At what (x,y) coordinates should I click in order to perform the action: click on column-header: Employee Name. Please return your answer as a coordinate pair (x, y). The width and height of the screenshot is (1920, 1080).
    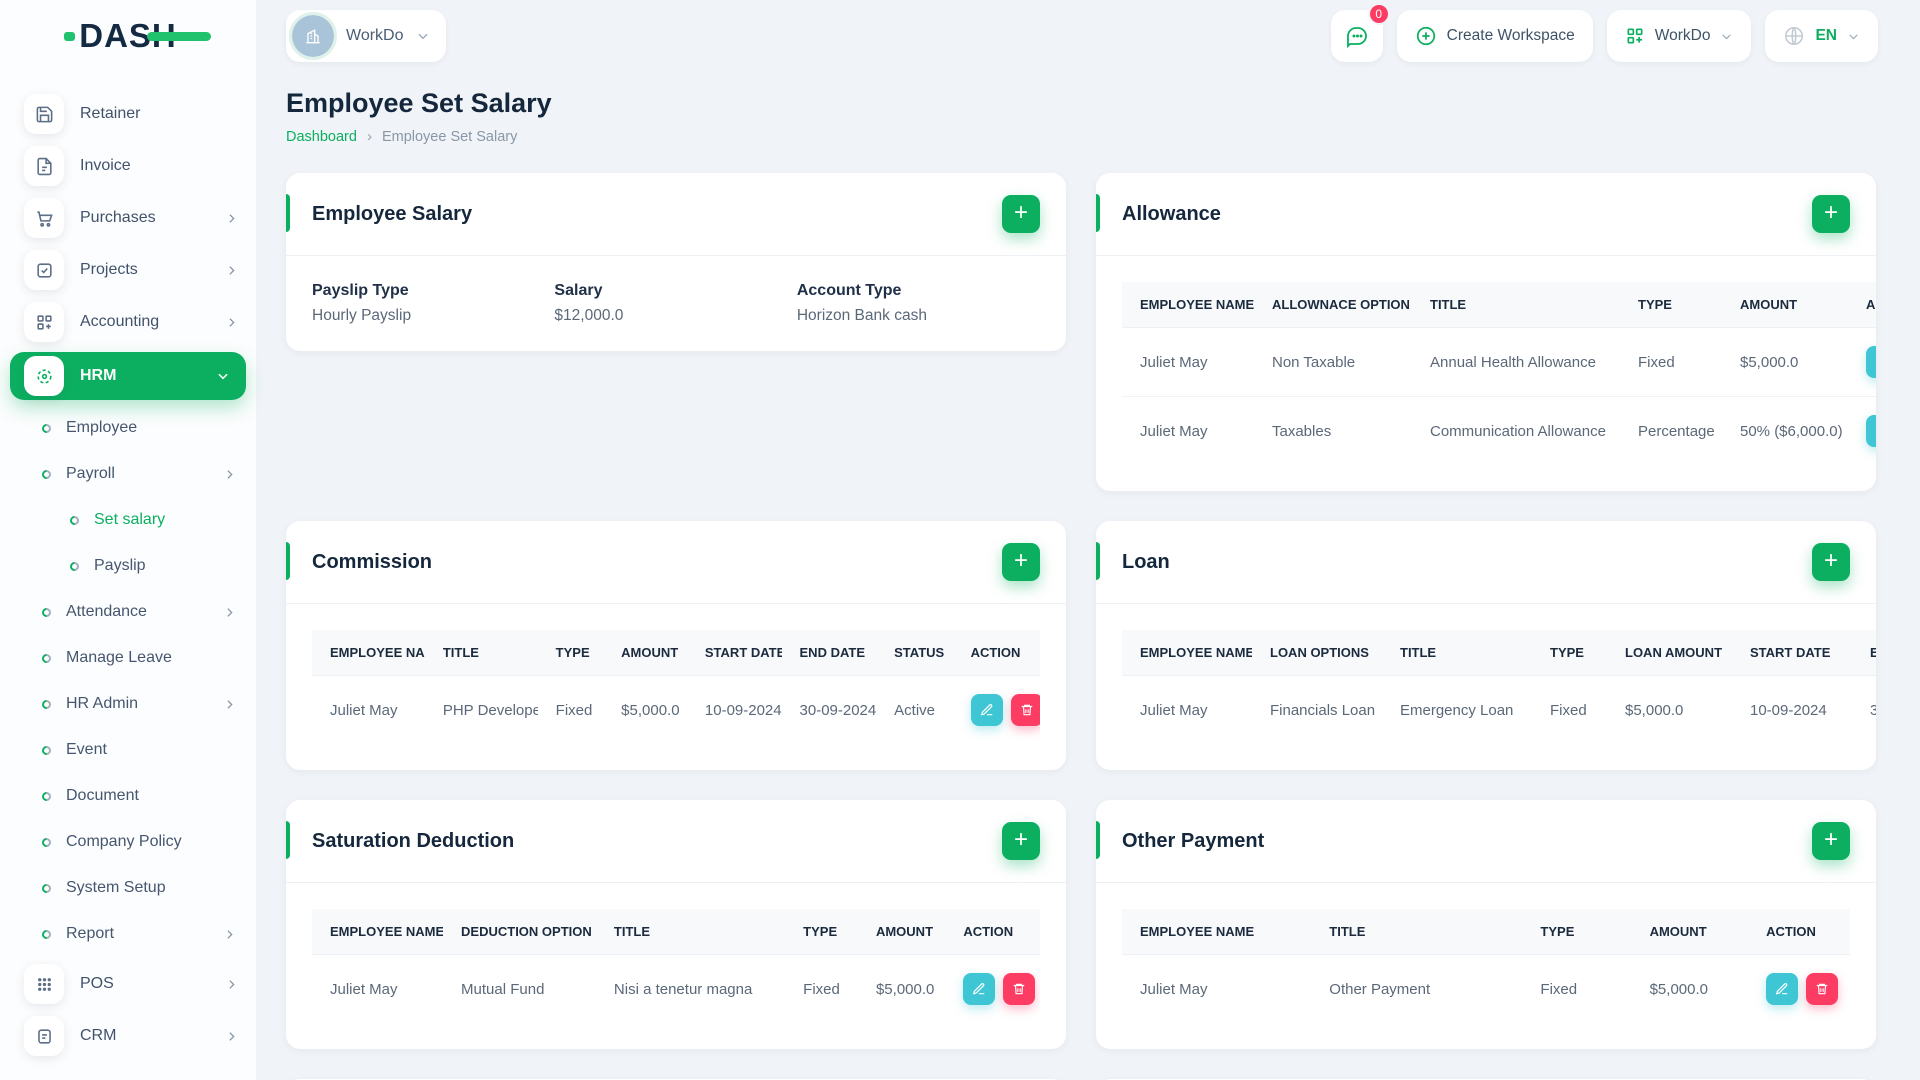
    Looking at the image, I should click on (1188, 305).